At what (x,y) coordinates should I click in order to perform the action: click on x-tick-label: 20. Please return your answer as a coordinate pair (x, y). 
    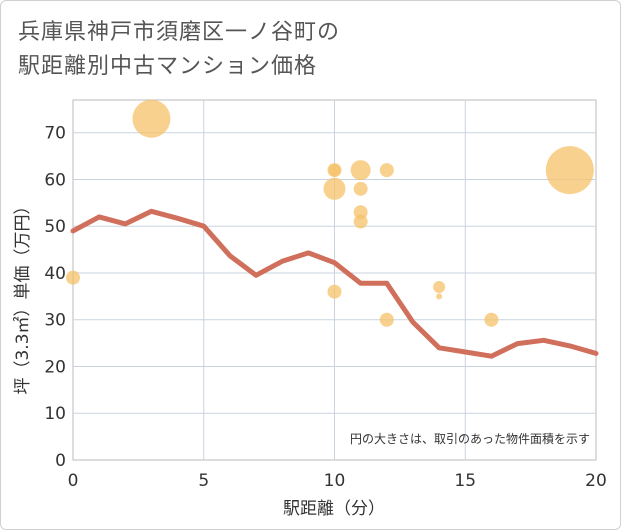
    Looking at the image, I should click on (596, 481).